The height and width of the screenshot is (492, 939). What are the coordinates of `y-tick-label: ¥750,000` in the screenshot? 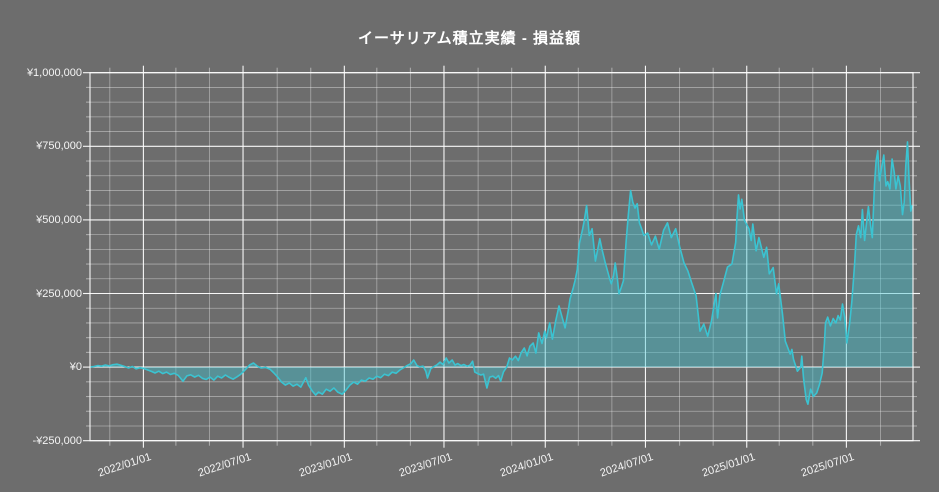 It's located at (59, 146).